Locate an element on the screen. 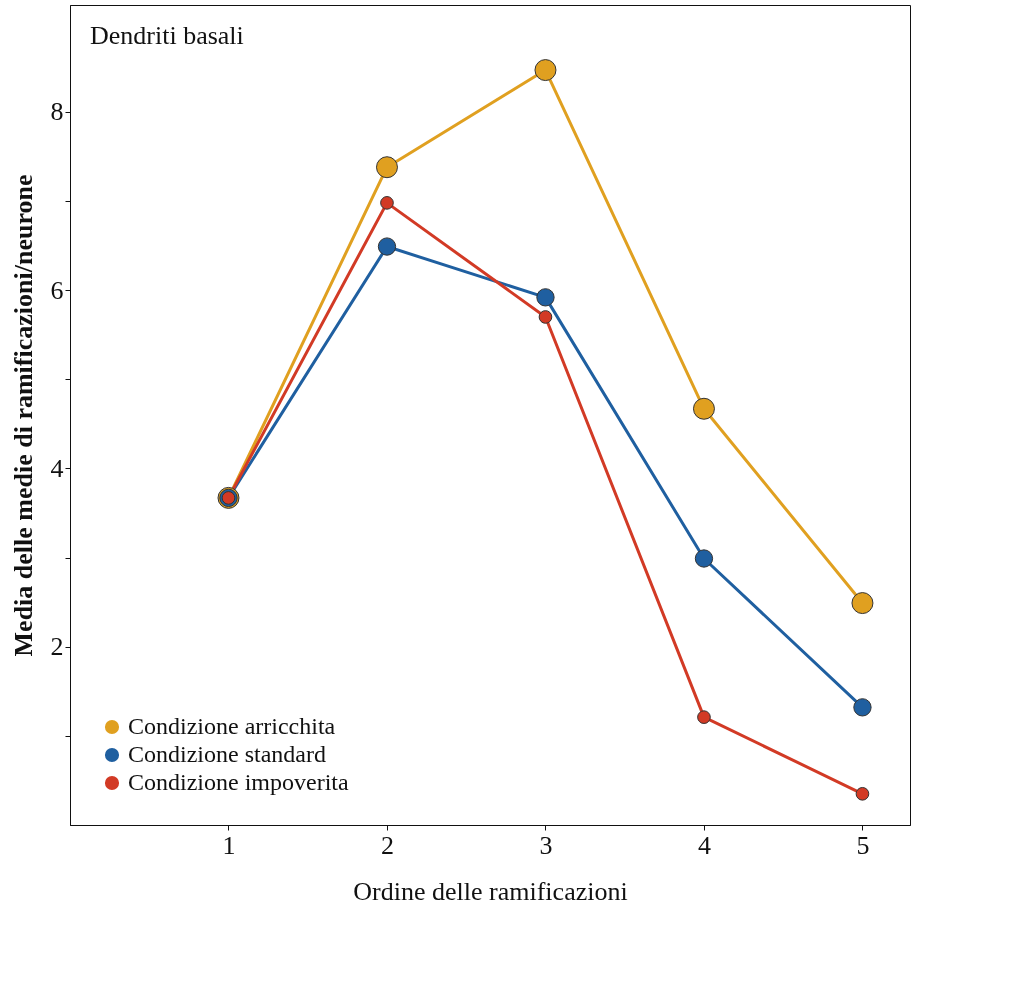 The width and height of the screenshot is (1030, 984). y-axis-title: Media delle medie di ramificazioni/neurone is located at coordinates (23, 415).